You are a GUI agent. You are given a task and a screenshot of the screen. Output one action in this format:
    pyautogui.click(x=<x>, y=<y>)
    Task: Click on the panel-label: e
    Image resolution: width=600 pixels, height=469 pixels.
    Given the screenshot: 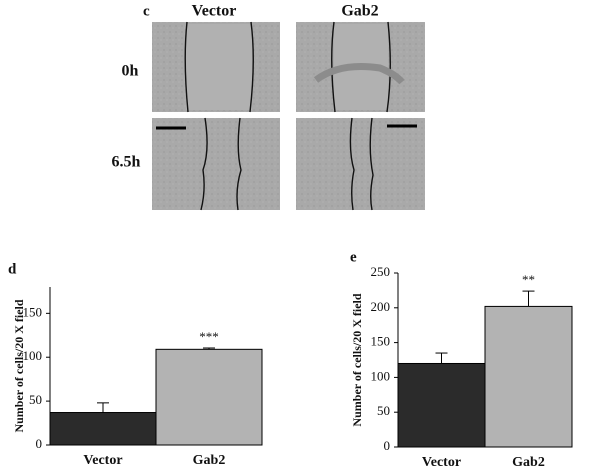 What is the action you would take?
    pyautogui.click(x=353, y=257)
    